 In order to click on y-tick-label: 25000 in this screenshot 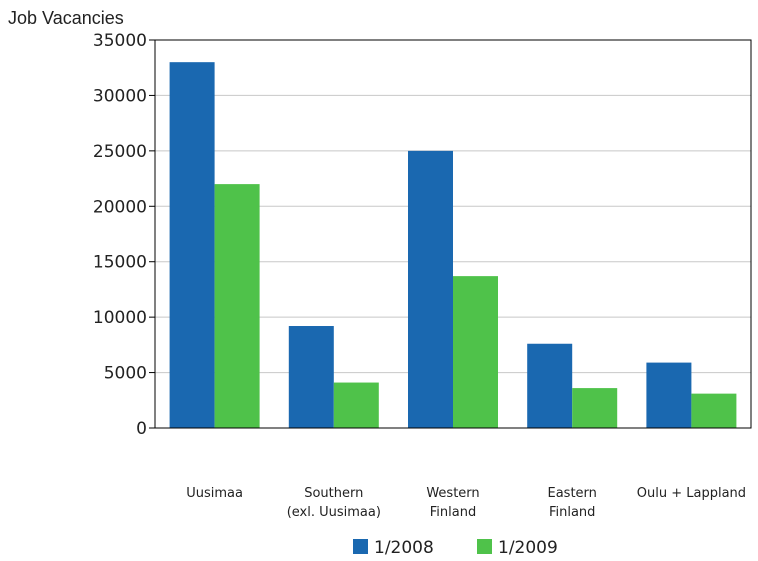, I will do `click(120, 152)`.